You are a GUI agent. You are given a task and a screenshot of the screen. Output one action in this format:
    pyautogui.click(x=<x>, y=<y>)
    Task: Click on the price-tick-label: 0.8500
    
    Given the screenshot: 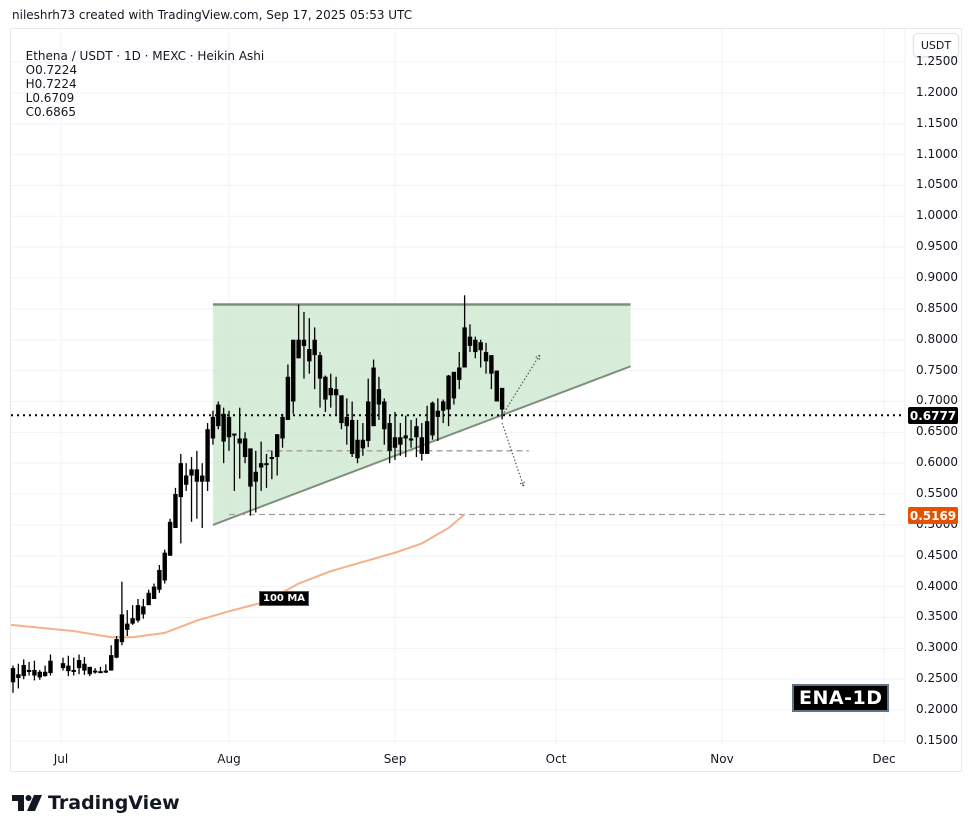 What is the action you would take?
    pyautogui.click(x=937, y=307)
    